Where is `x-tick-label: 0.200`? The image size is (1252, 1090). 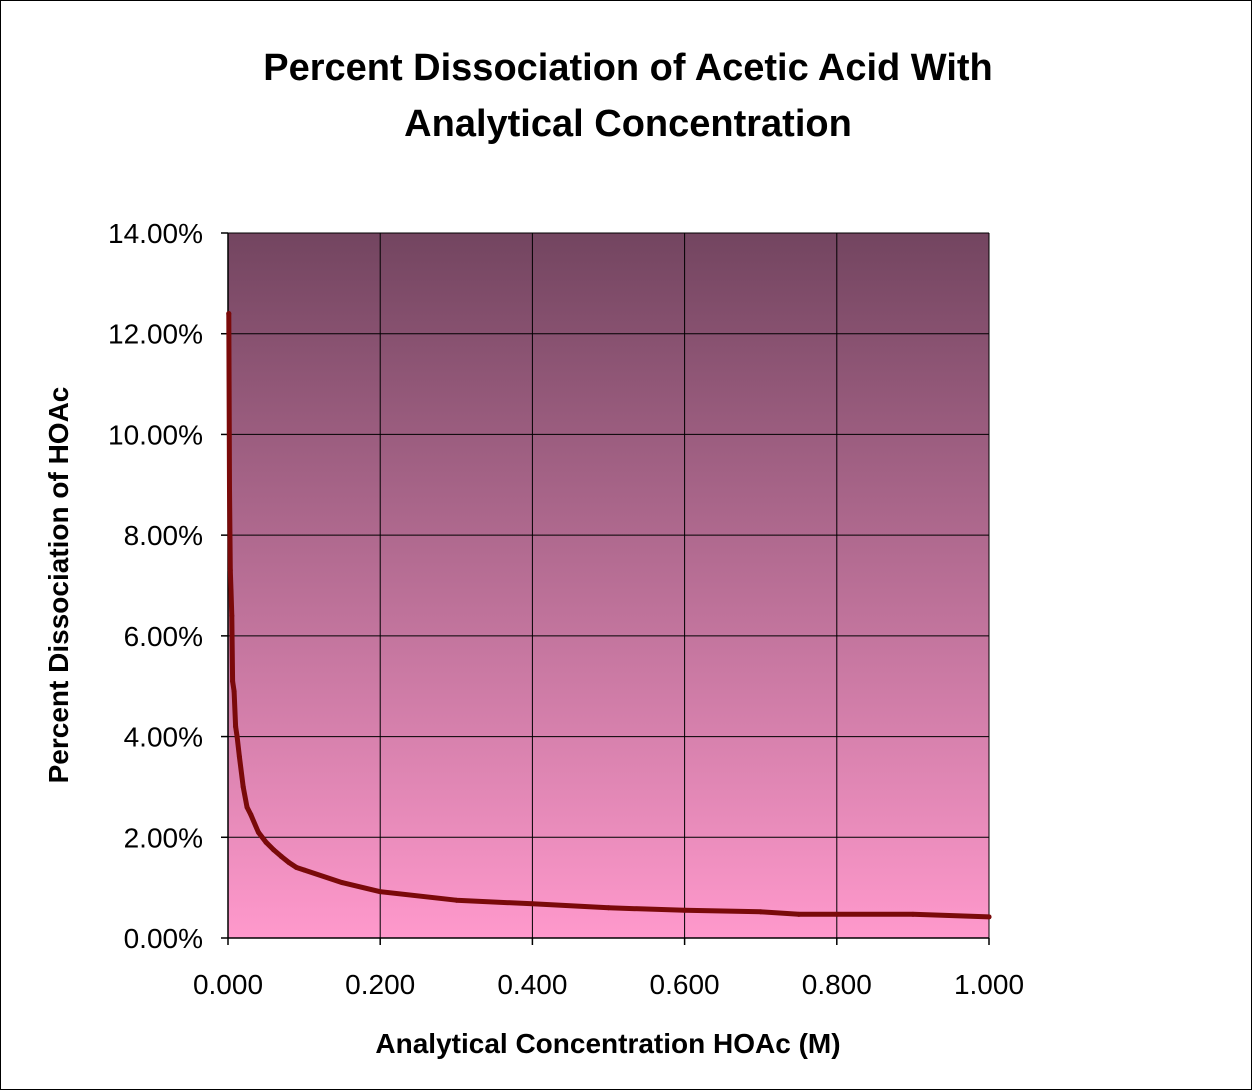 x-tick-label: 0.200 is located at coordinates (380, 984).